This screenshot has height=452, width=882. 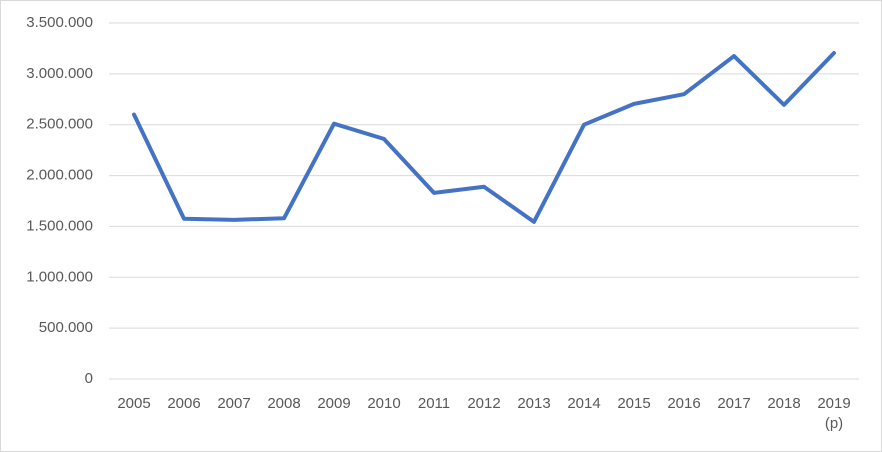 I want to click on x-tick-label: 2018, so click(x=784, y=403).